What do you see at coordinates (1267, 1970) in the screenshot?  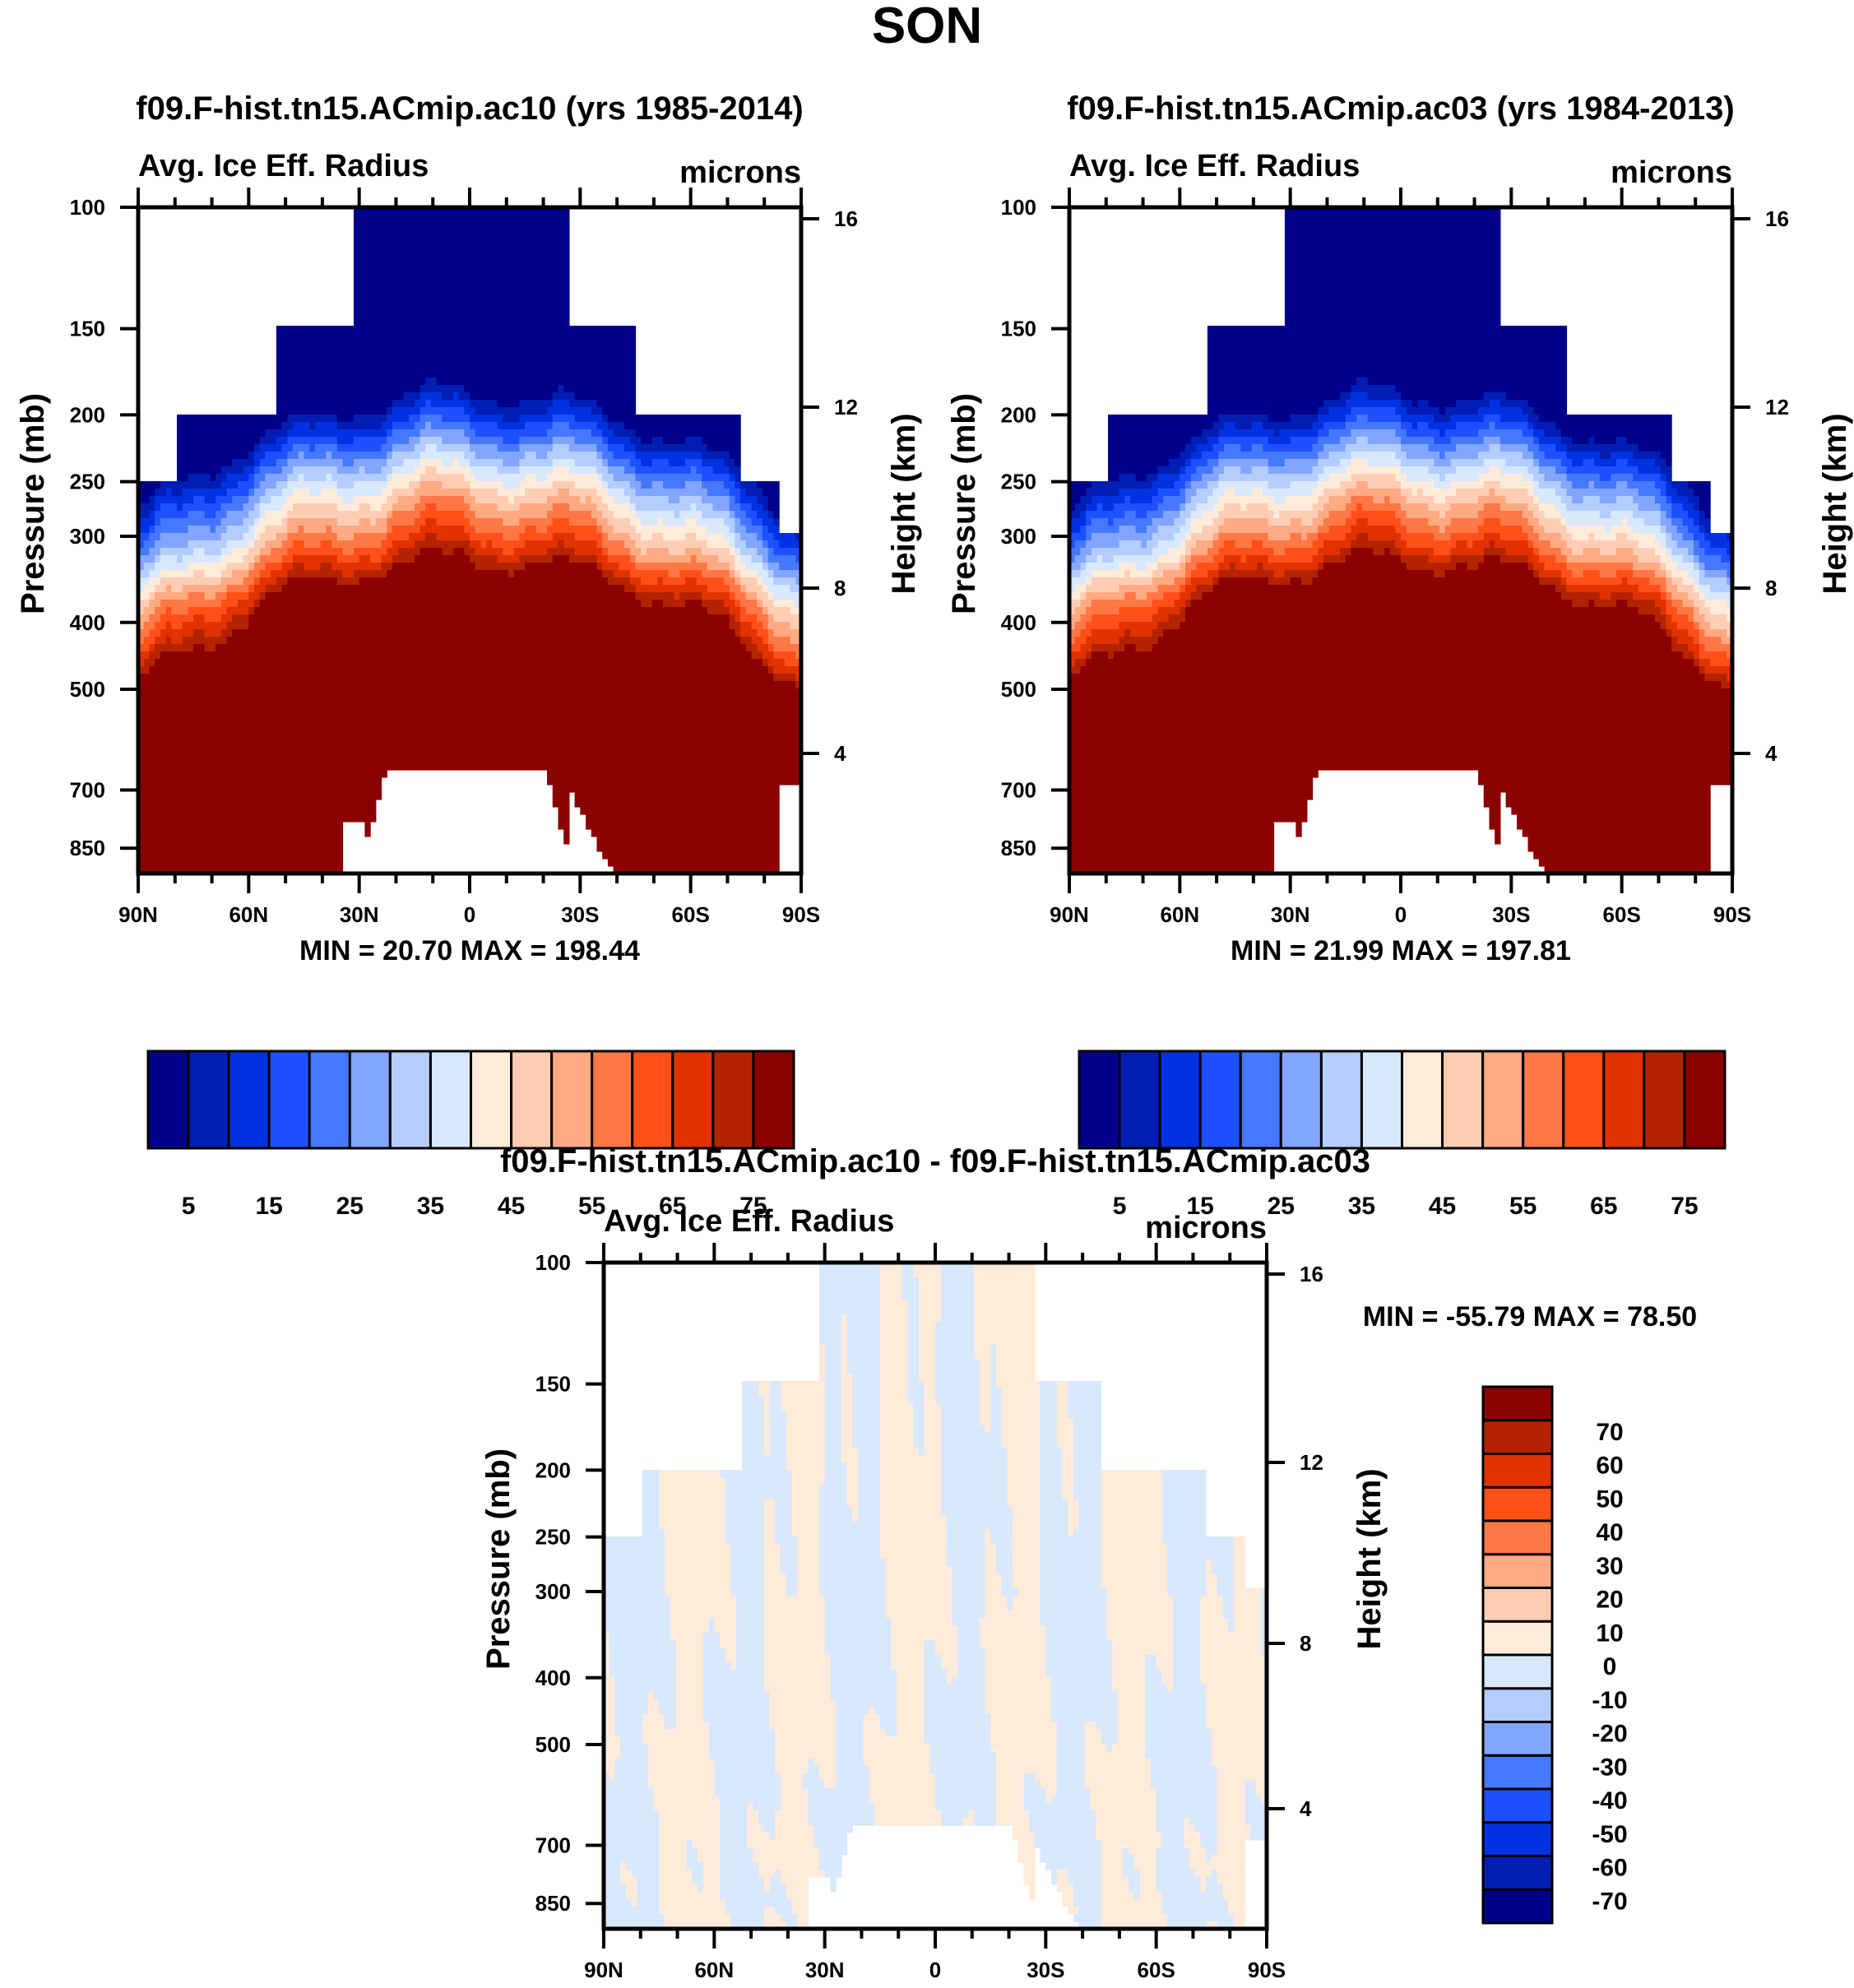 I see `x-tick-label: 90S` at bounding box center [1267, 1970].